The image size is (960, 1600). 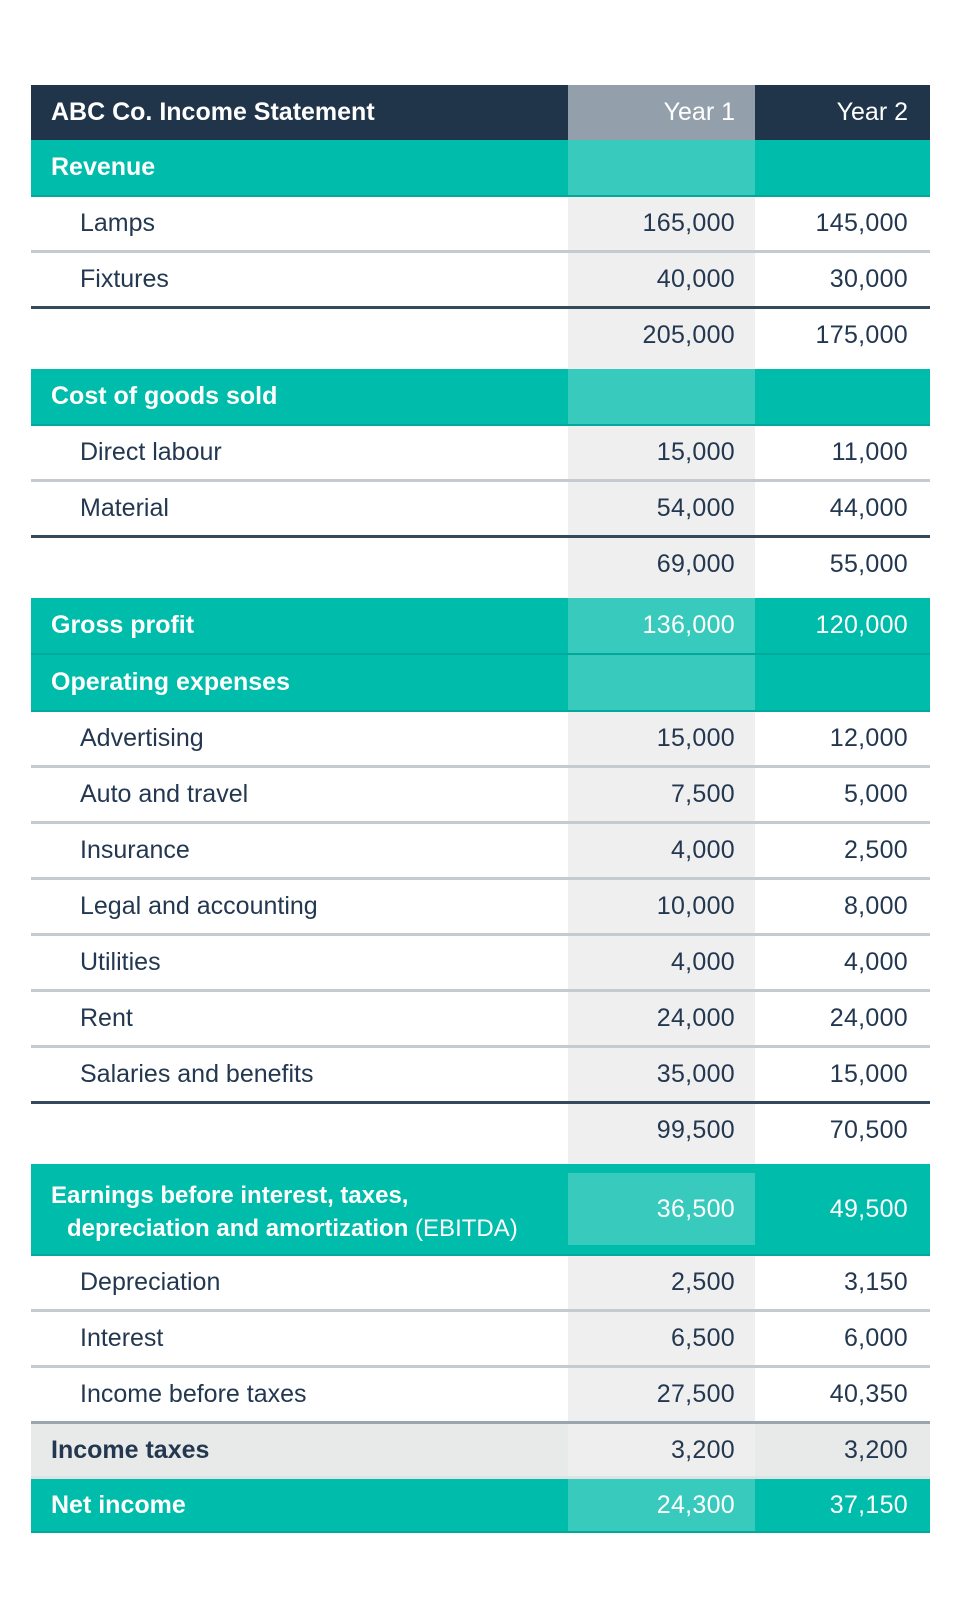 What do you see at coordinates (661, 335) in the screenshot?
I see `year1-value: 205,000` at bounding box center [661, 335].